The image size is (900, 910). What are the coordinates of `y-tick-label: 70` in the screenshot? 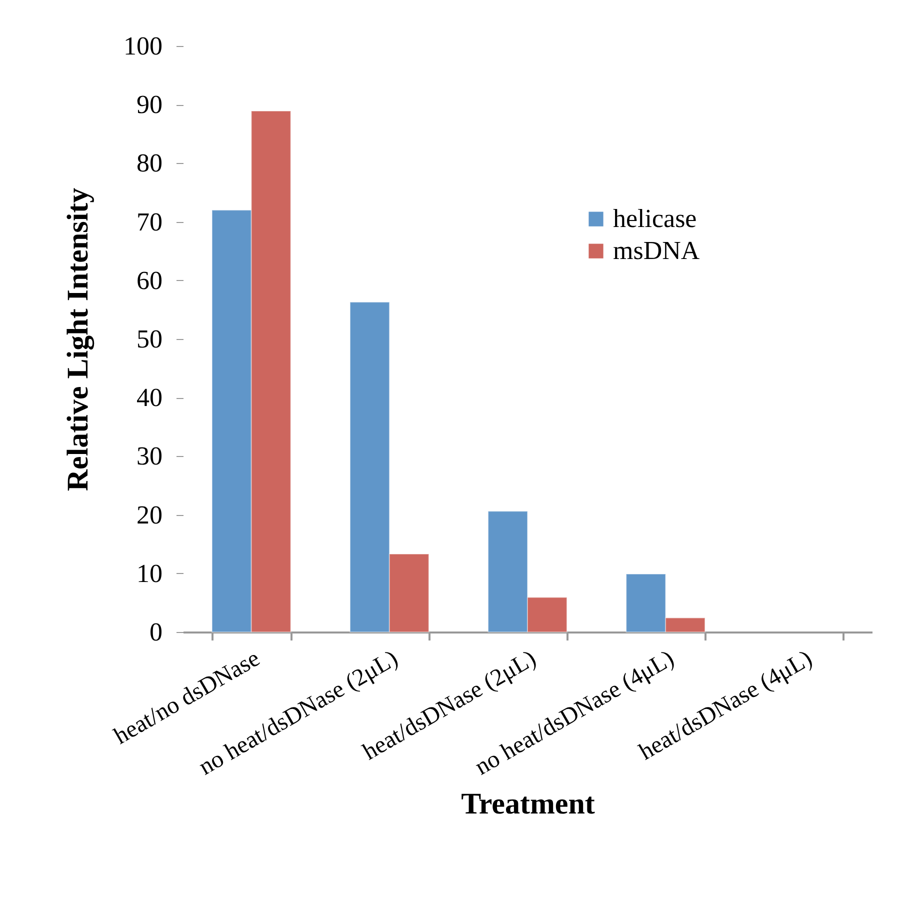 It's located at (149, 221).